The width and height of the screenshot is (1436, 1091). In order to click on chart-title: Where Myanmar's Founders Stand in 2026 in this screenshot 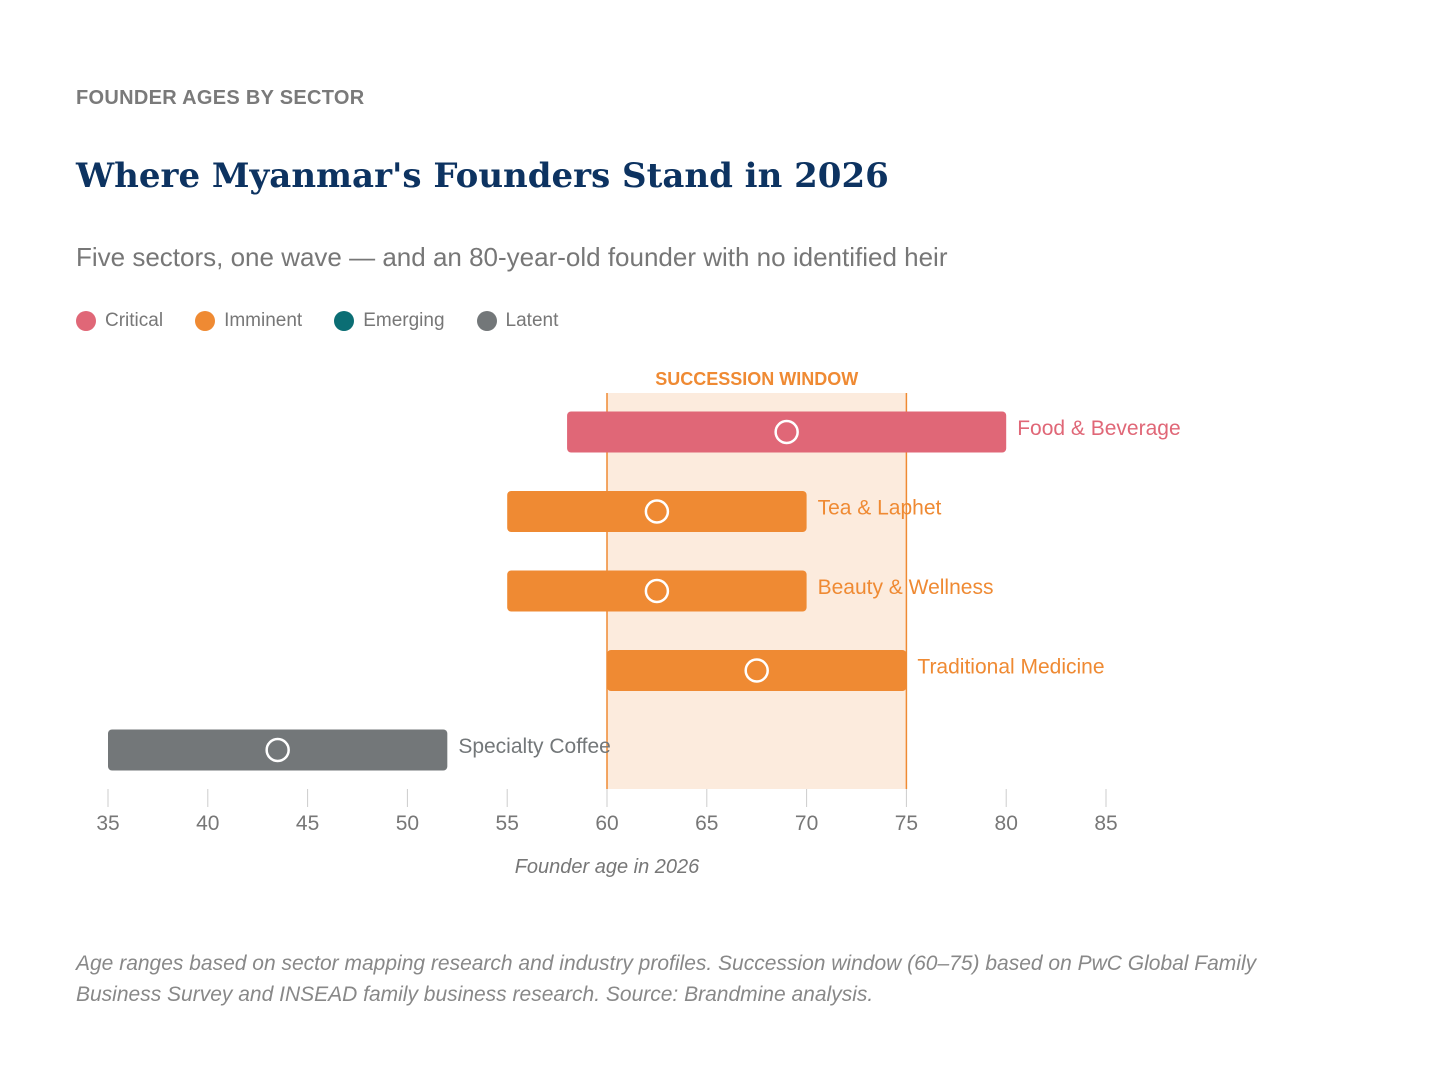, I will do `click(482, 176)`.